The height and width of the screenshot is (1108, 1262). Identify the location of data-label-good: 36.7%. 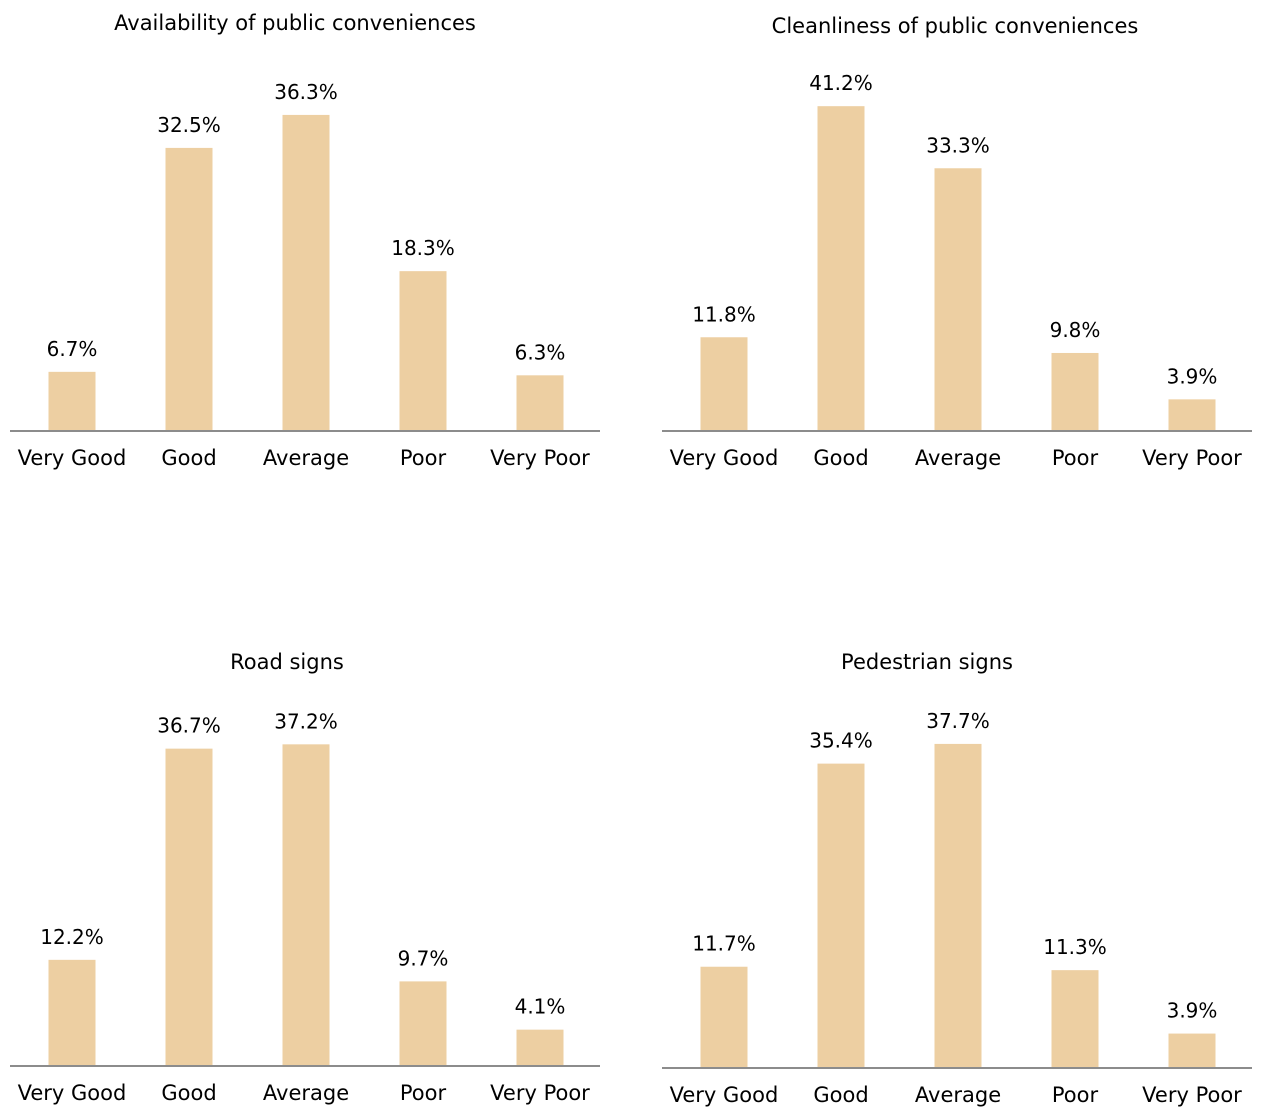
(189, 726).